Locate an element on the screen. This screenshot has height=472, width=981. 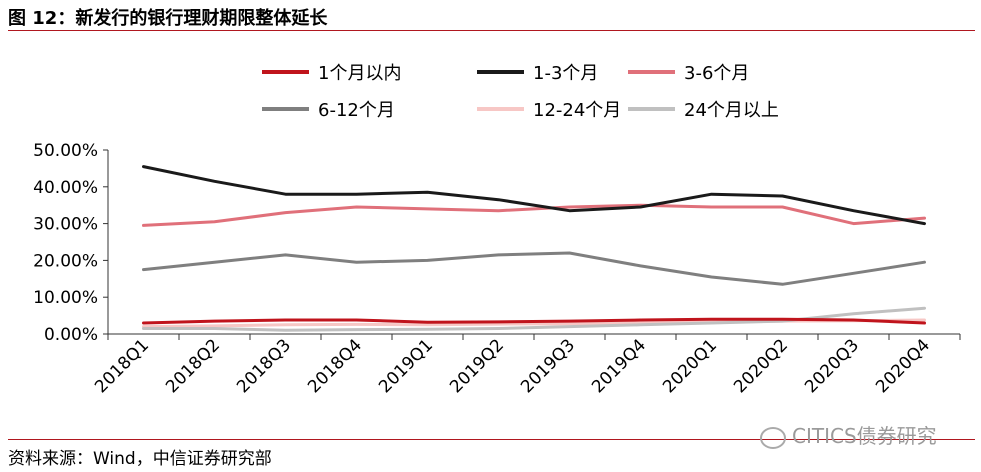
x-tick-label: 2018Q3 is located at coordinates (264, 366).